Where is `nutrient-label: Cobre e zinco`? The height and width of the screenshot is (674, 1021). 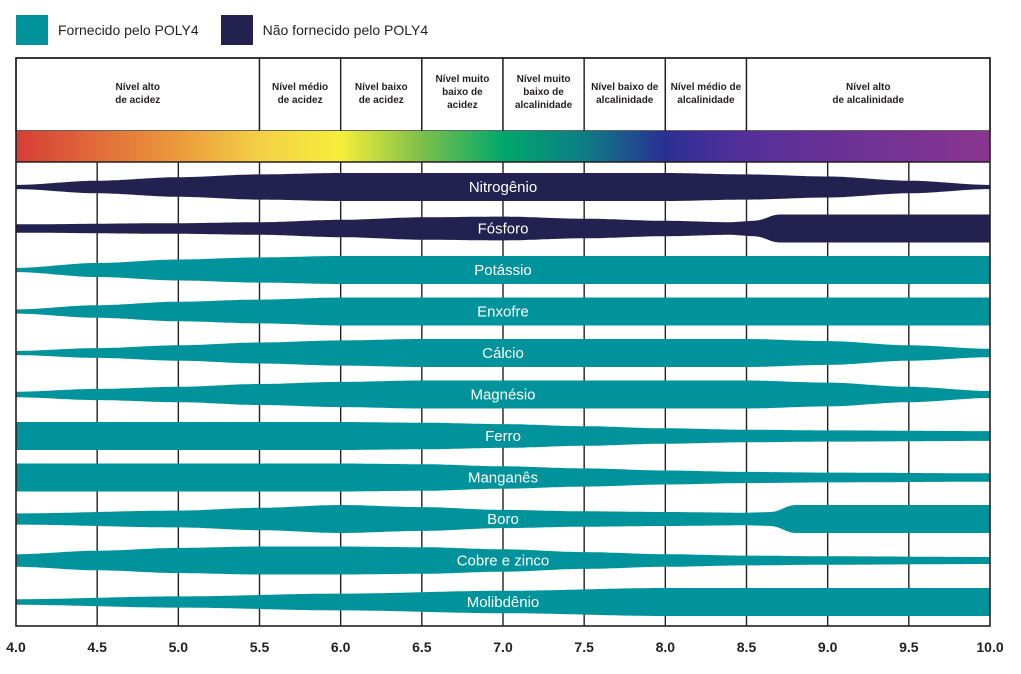 nutrient-label: Cobre e zinco is located at coordinates (503, 561).